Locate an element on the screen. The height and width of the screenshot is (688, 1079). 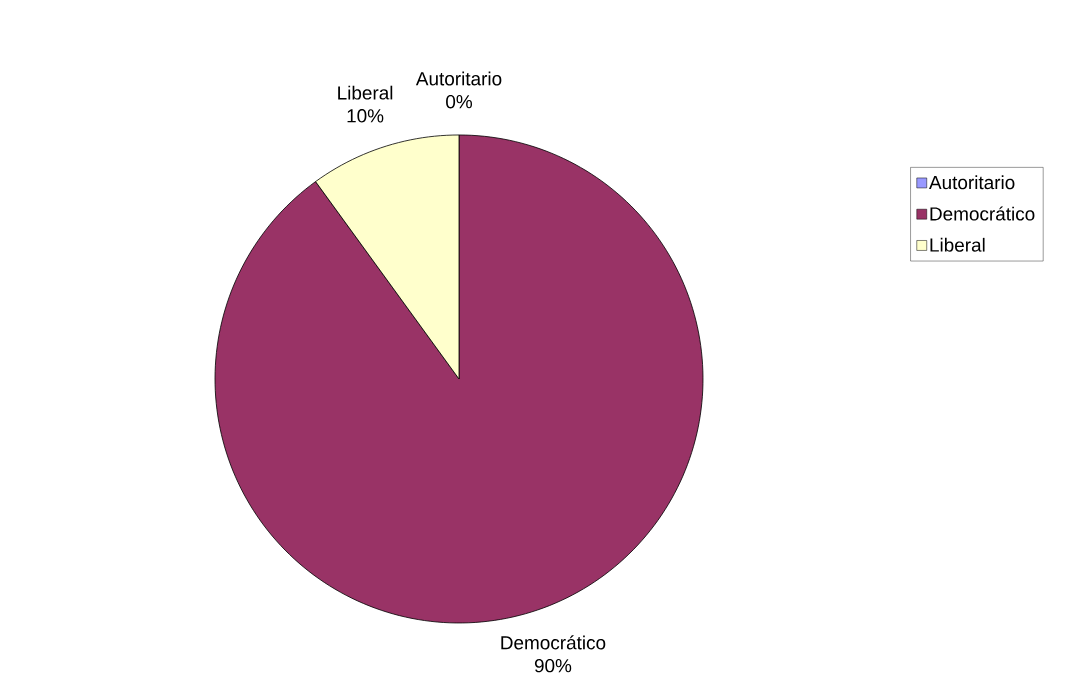
data-label: 90% is located at coordinates (553, 665).